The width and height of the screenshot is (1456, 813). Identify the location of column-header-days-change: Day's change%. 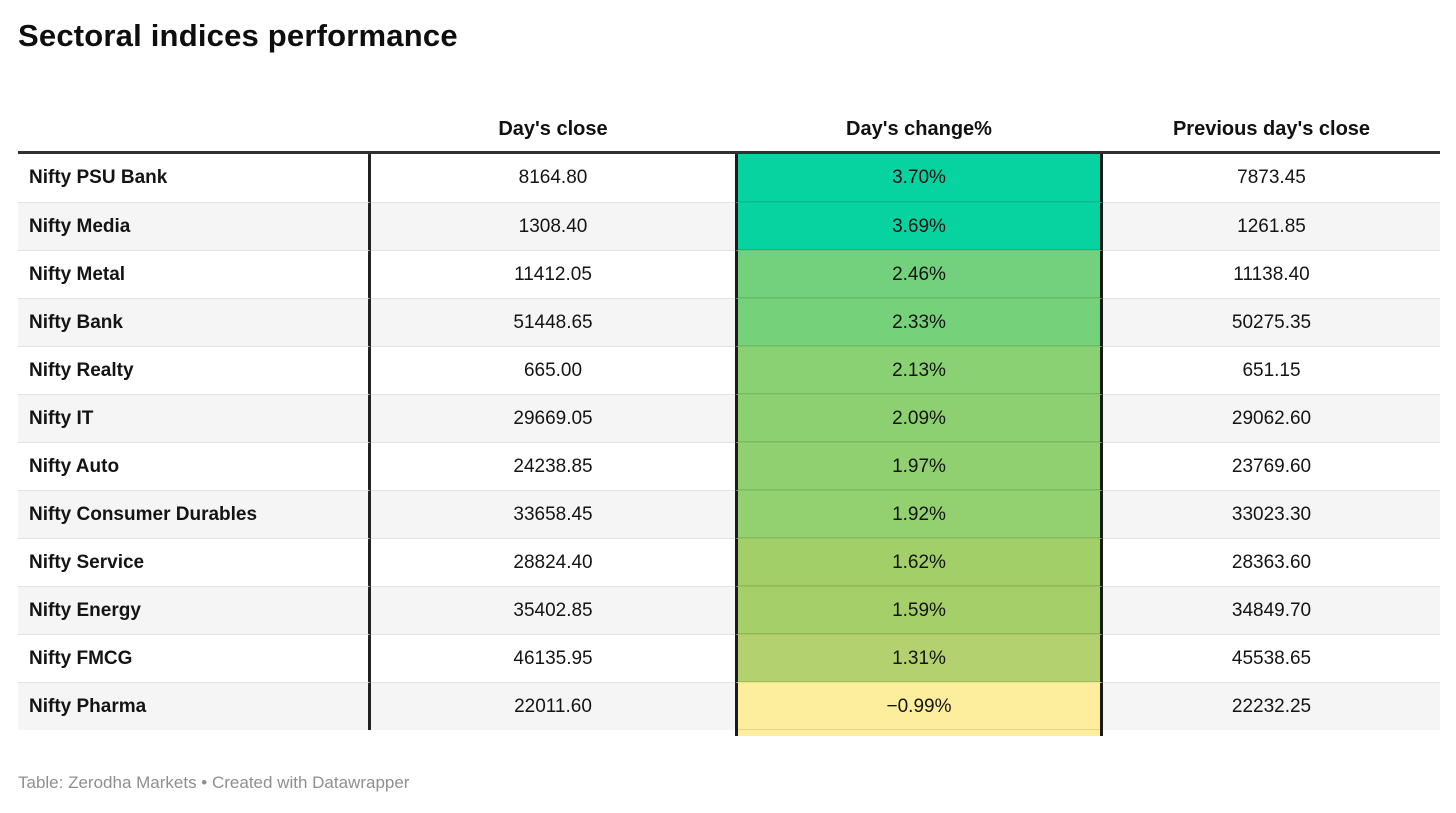
(919, 129).